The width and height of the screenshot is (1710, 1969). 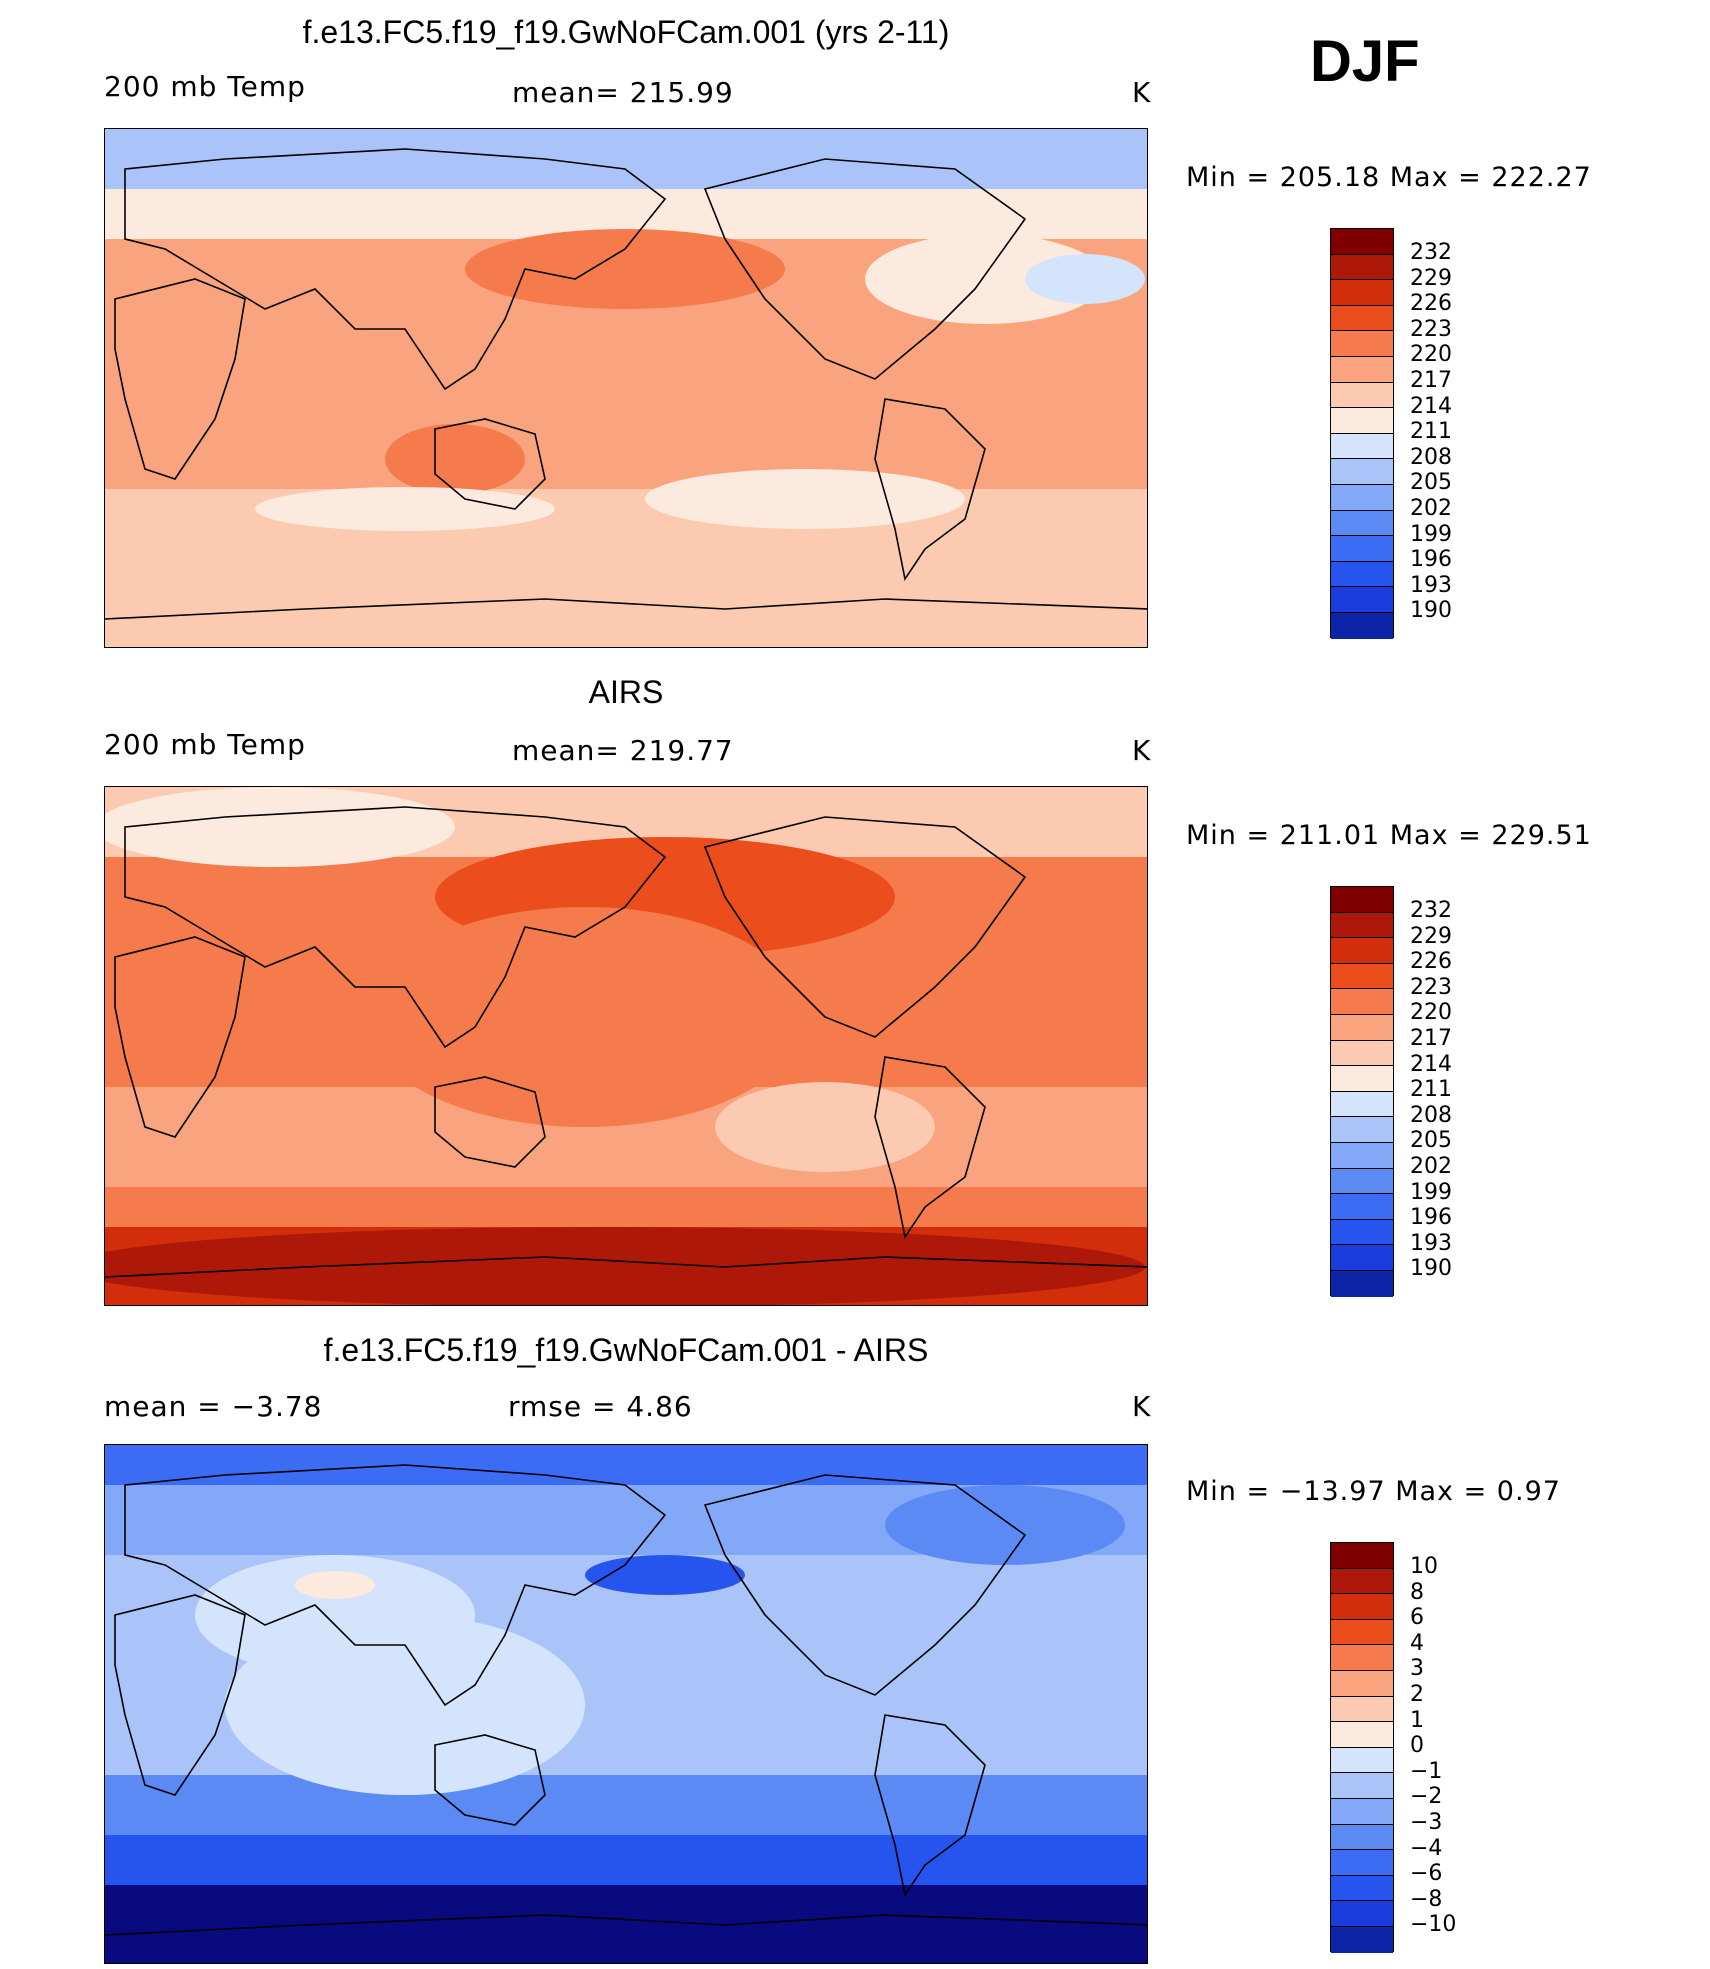 What do you see at coordinates (1389, 177) in the screenshot?
I see `panel-1-minmax: Min = 205.18 Max = 222.27` at bounding box center [1389, 177].